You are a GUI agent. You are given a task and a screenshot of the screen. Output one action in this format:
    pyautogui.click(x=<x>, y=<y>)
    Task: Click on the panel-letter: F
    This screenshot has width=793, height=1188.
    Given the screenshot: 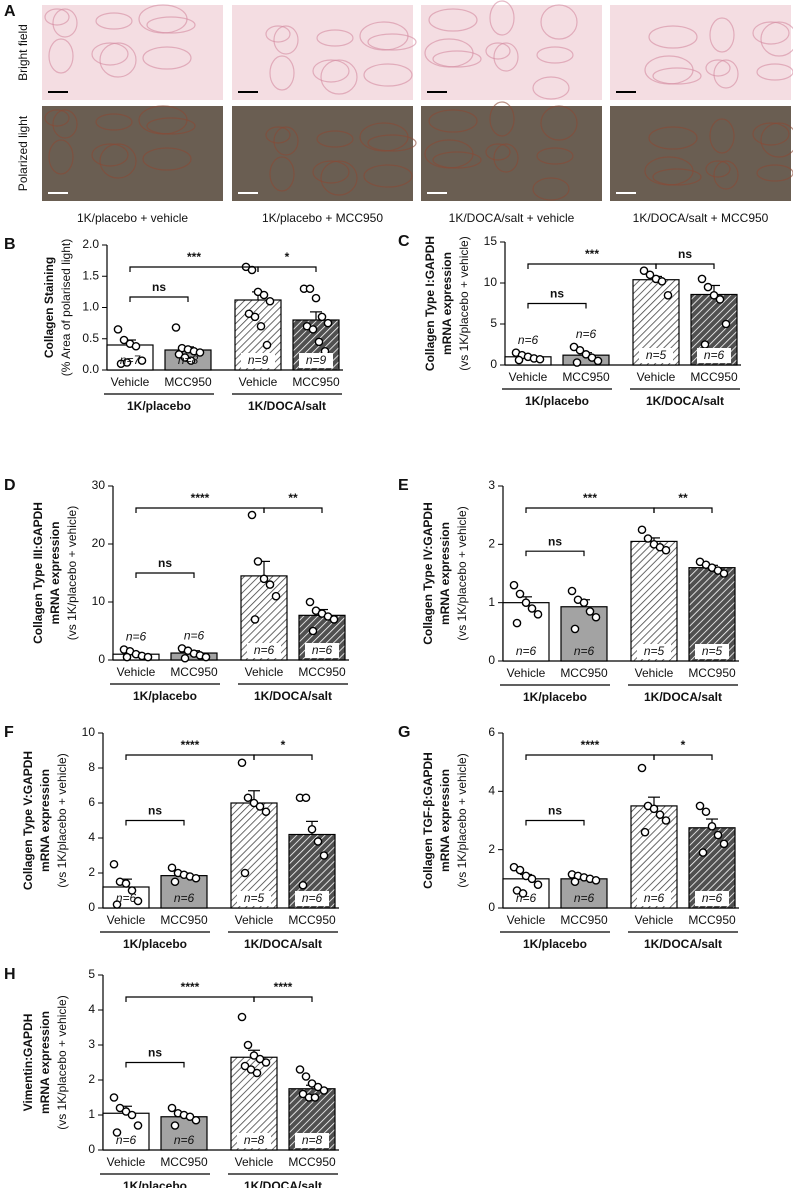 What is the action you would take?
    pyautogui.click(x=9, y=732)
    